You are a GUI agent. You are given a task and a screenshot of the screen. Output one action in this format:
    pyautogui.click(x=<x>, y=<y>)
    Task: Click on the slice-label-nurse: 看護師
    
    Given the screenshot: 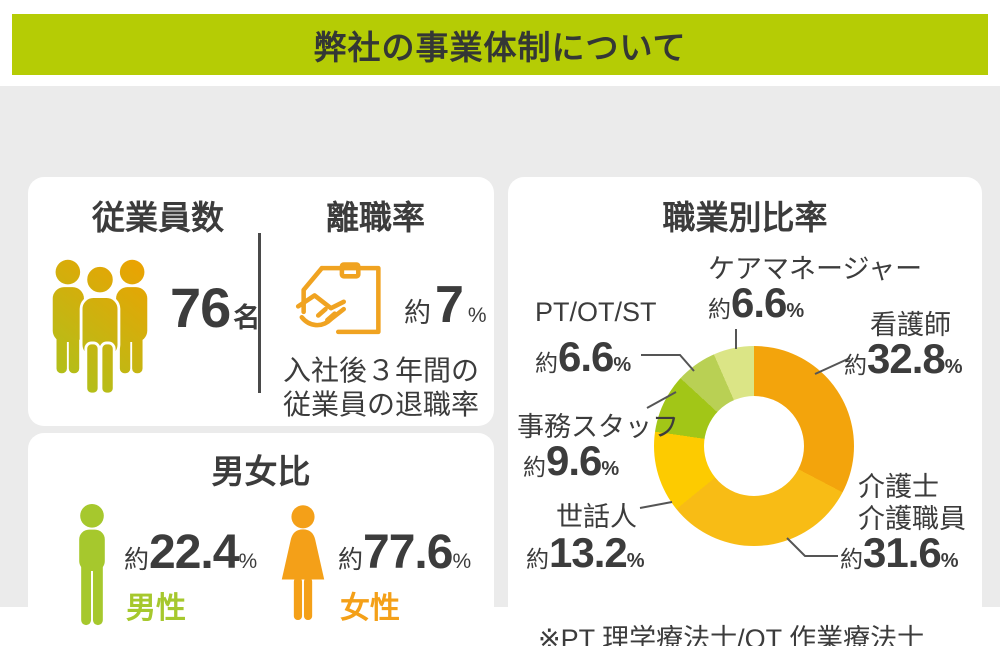 What is the action you would take?
    pyautogui.click(x=910, y=325)
    